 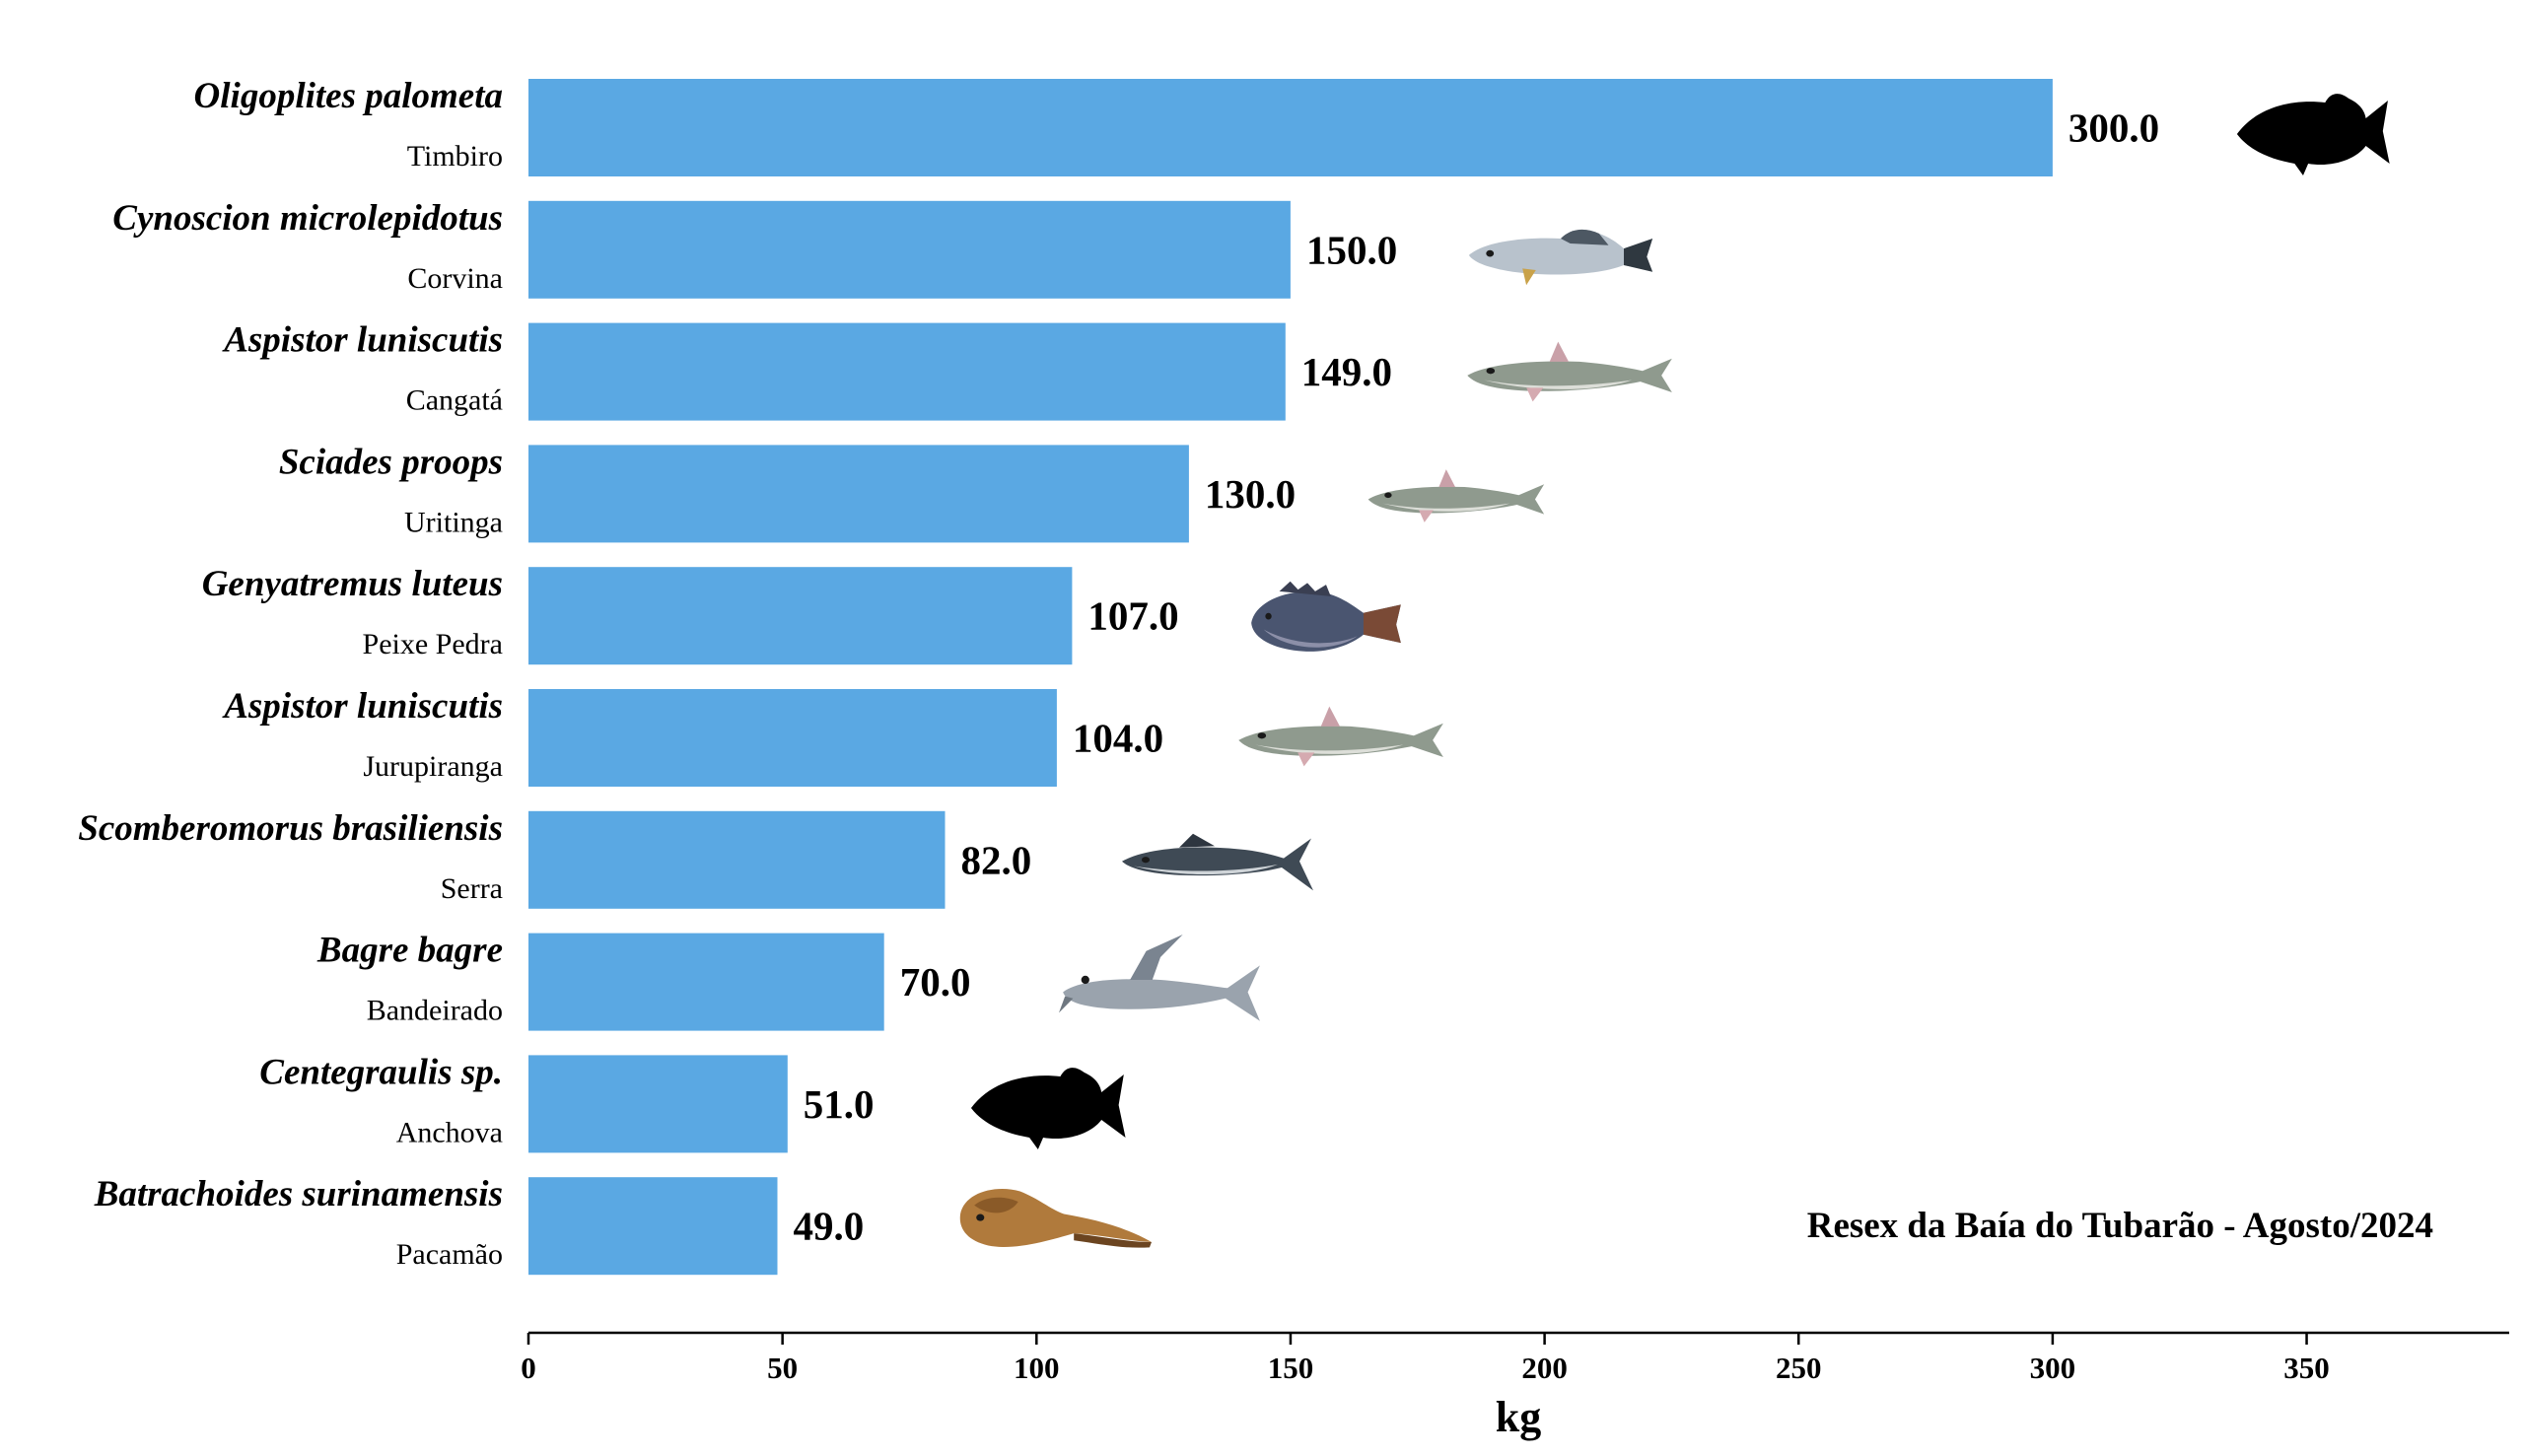 I want to click on x-axis: 0 50 100 150 200 250 300 350, so click(x=1515, y=1358).